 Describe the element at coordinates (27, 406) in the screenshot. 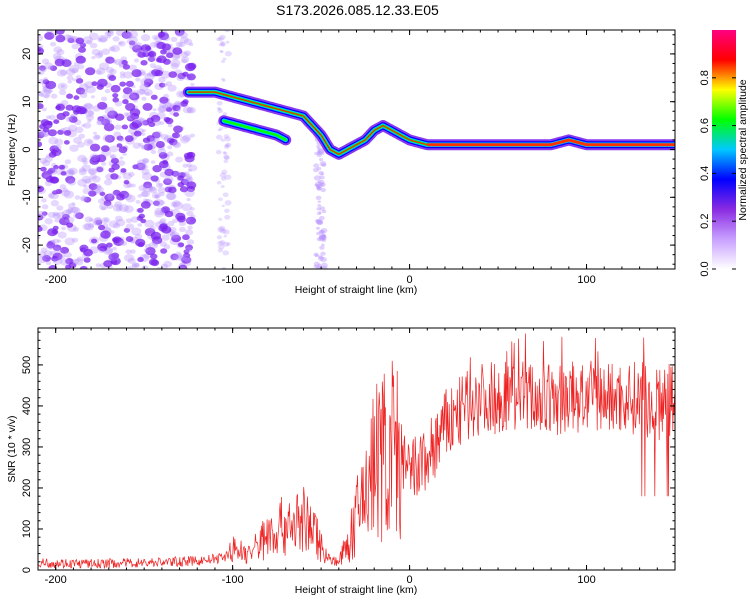

I see `y-tick-label: 400` at that location.